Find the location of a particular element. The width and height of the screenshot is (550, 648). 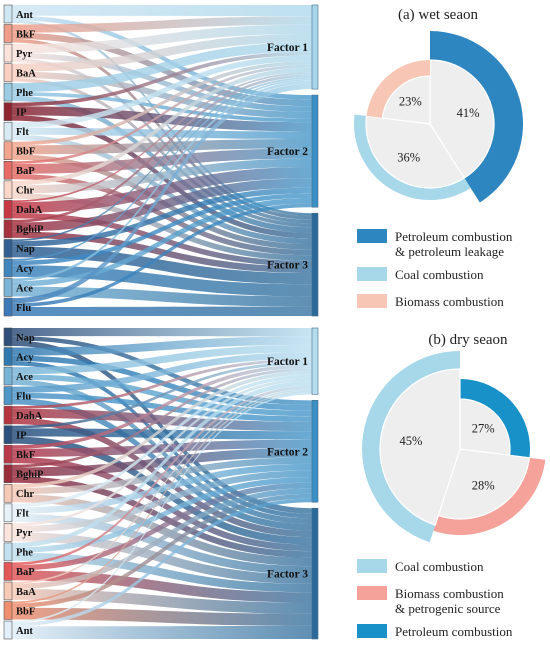

legend-swatch-biomass-combustion-petrogenic-source is located at coordinates (372, 593).